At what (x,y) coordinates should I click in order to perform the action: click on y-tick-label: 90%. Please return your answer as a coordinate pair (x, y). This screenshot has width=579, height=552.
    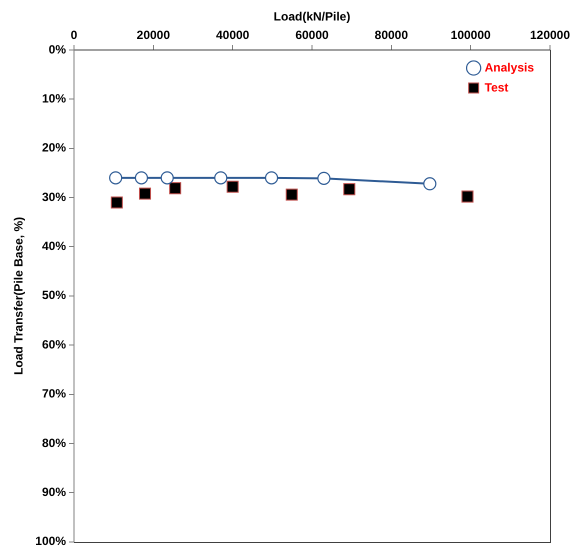
    Looking at the image, I should click on (54, 491).